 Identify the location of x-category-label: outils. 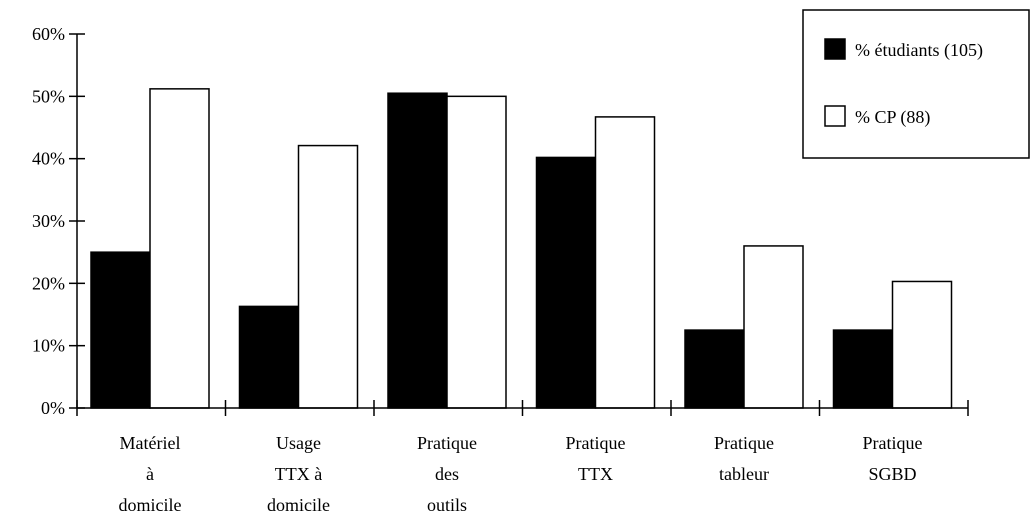
(447, 505).